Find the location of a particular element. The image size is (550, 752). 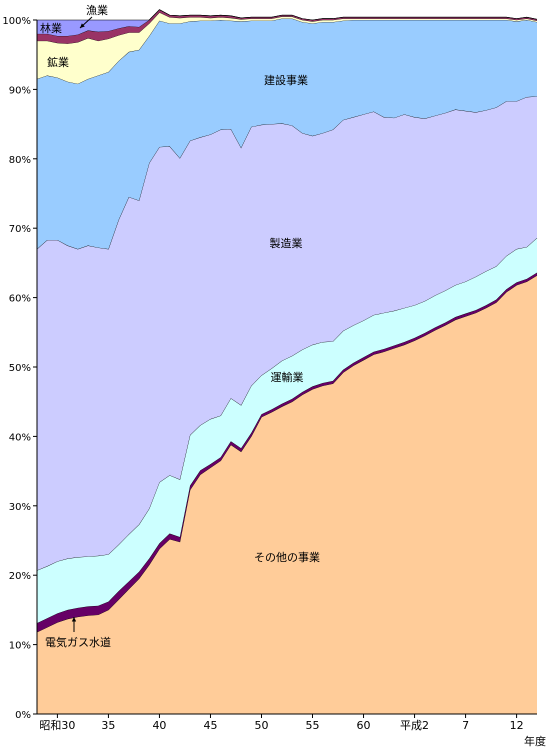

y-tick-label: 100% is located at coordinates (16, 21).